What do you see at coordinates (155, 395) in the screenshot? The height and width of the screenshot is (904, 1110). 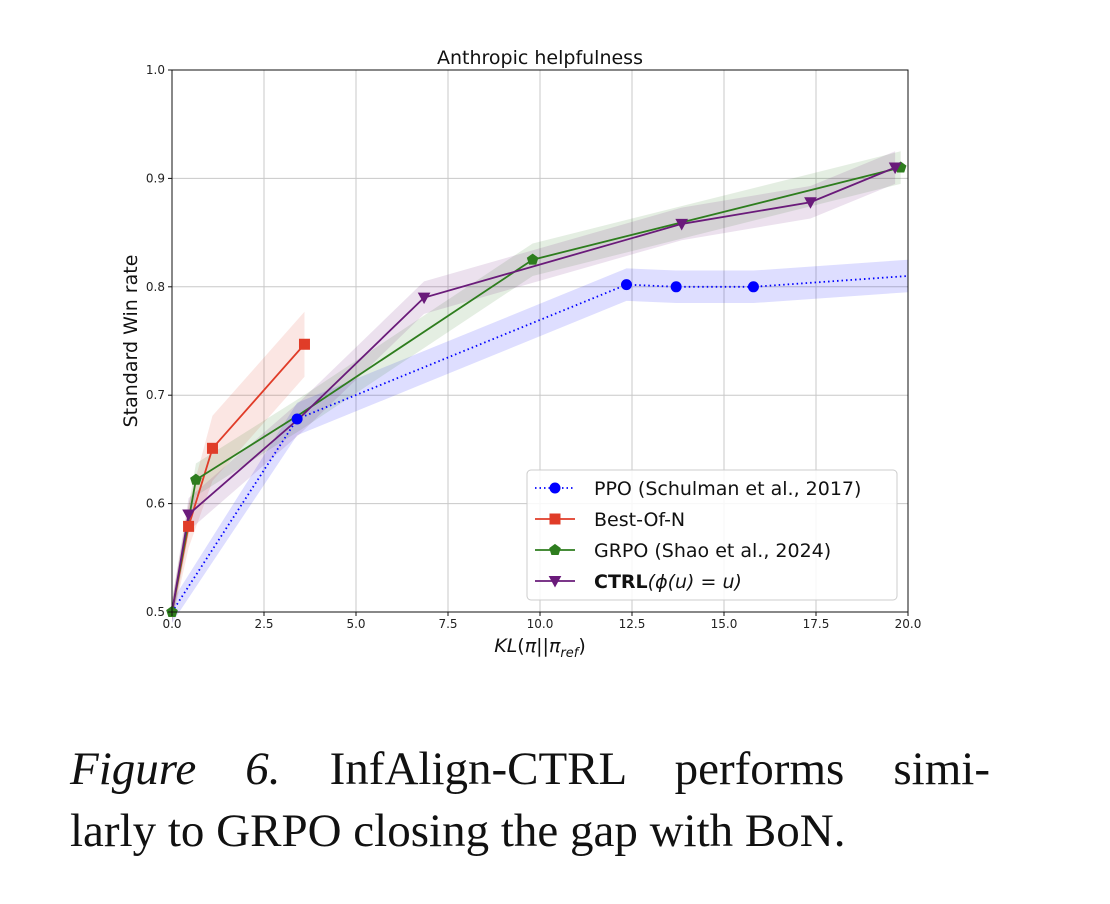 I see `y-tick-label: 0.7` at bounding box center [155, 395].